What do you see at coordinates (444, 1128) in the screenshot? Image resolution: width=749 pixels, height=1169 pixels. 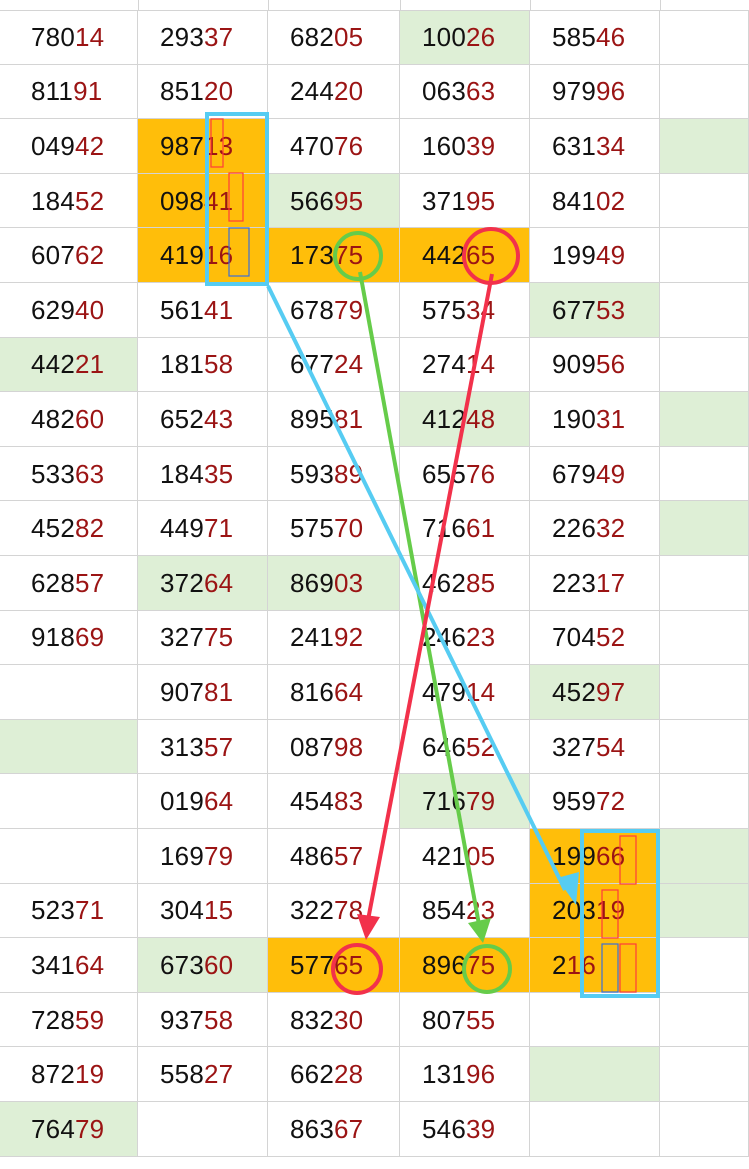 I see `cell-head-digits: 546` at bounding box center [444, 1128].